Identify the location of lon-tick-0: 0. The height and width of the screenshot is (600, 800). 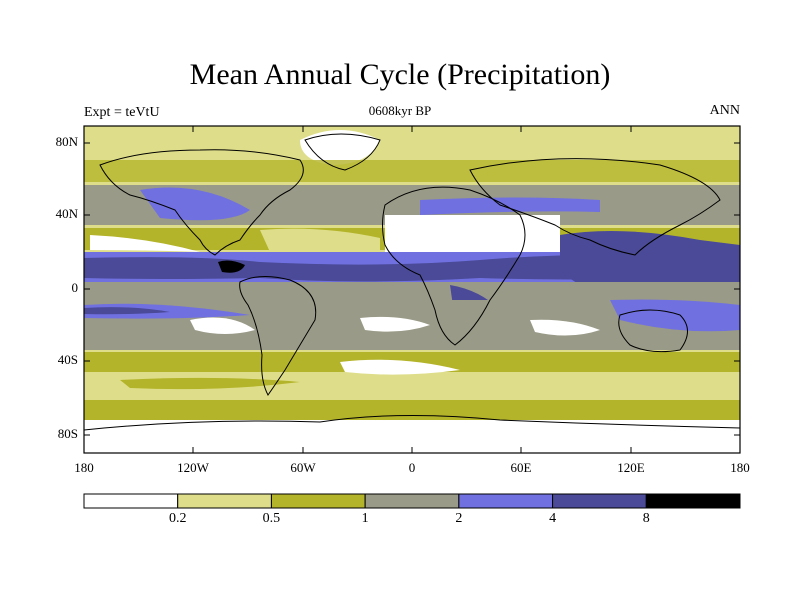
(412, 467).